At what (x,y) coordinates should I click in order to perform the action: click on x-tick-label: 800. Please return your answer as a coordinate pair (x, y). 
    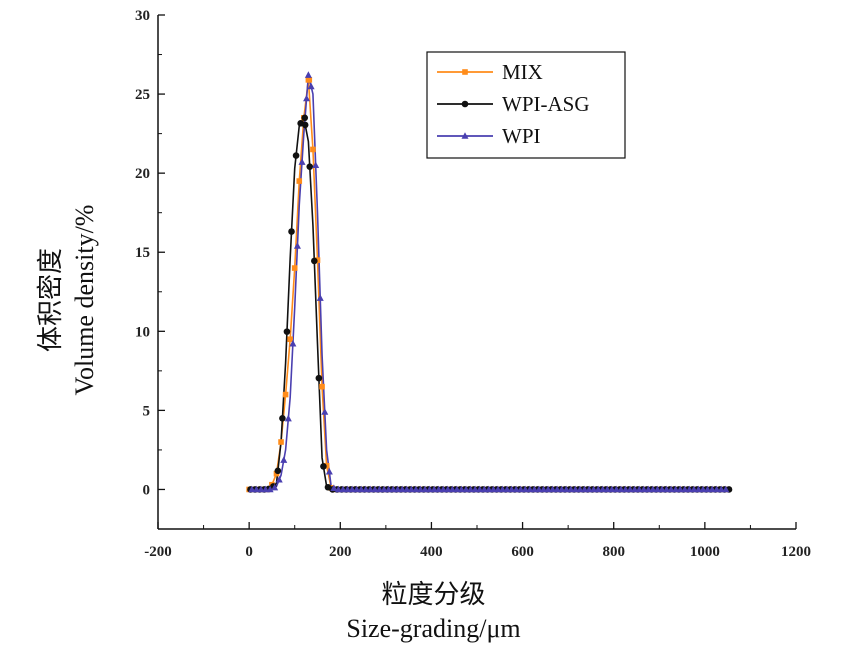
    Looking at the image, I should click on (613, 552).